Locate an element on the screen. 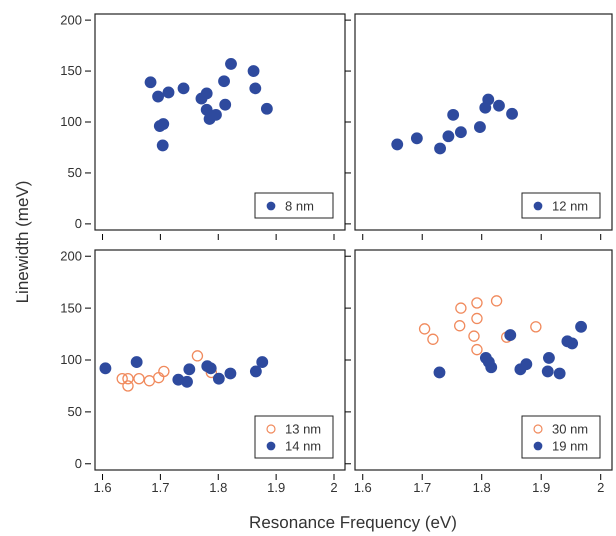 This screenshot has height=536, width=616. legend-label: 14 nm is located at coordinates (303, 446).